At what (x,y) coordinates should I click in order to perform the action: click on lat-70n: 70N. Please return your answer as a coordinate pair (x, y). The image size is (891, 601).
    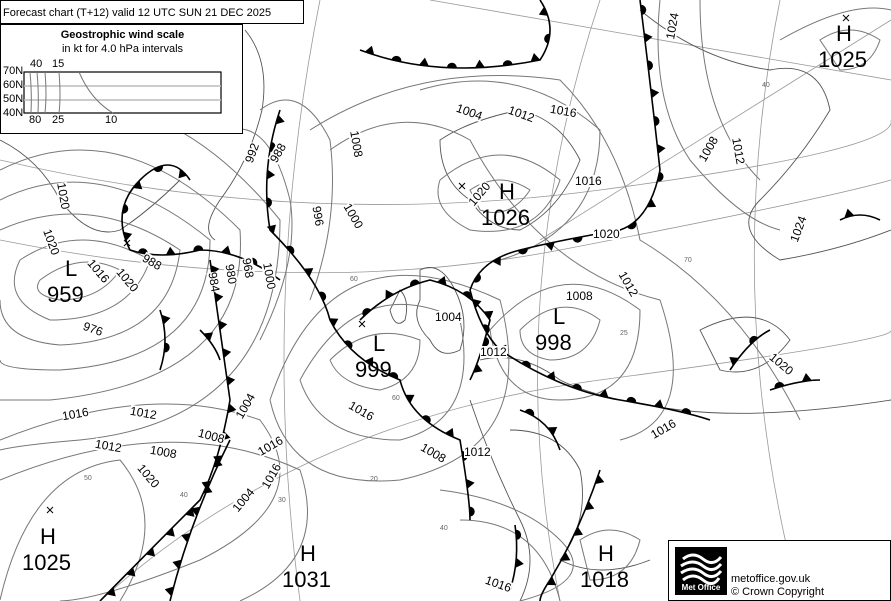
    Looking at the image, I should click on (13, 71).